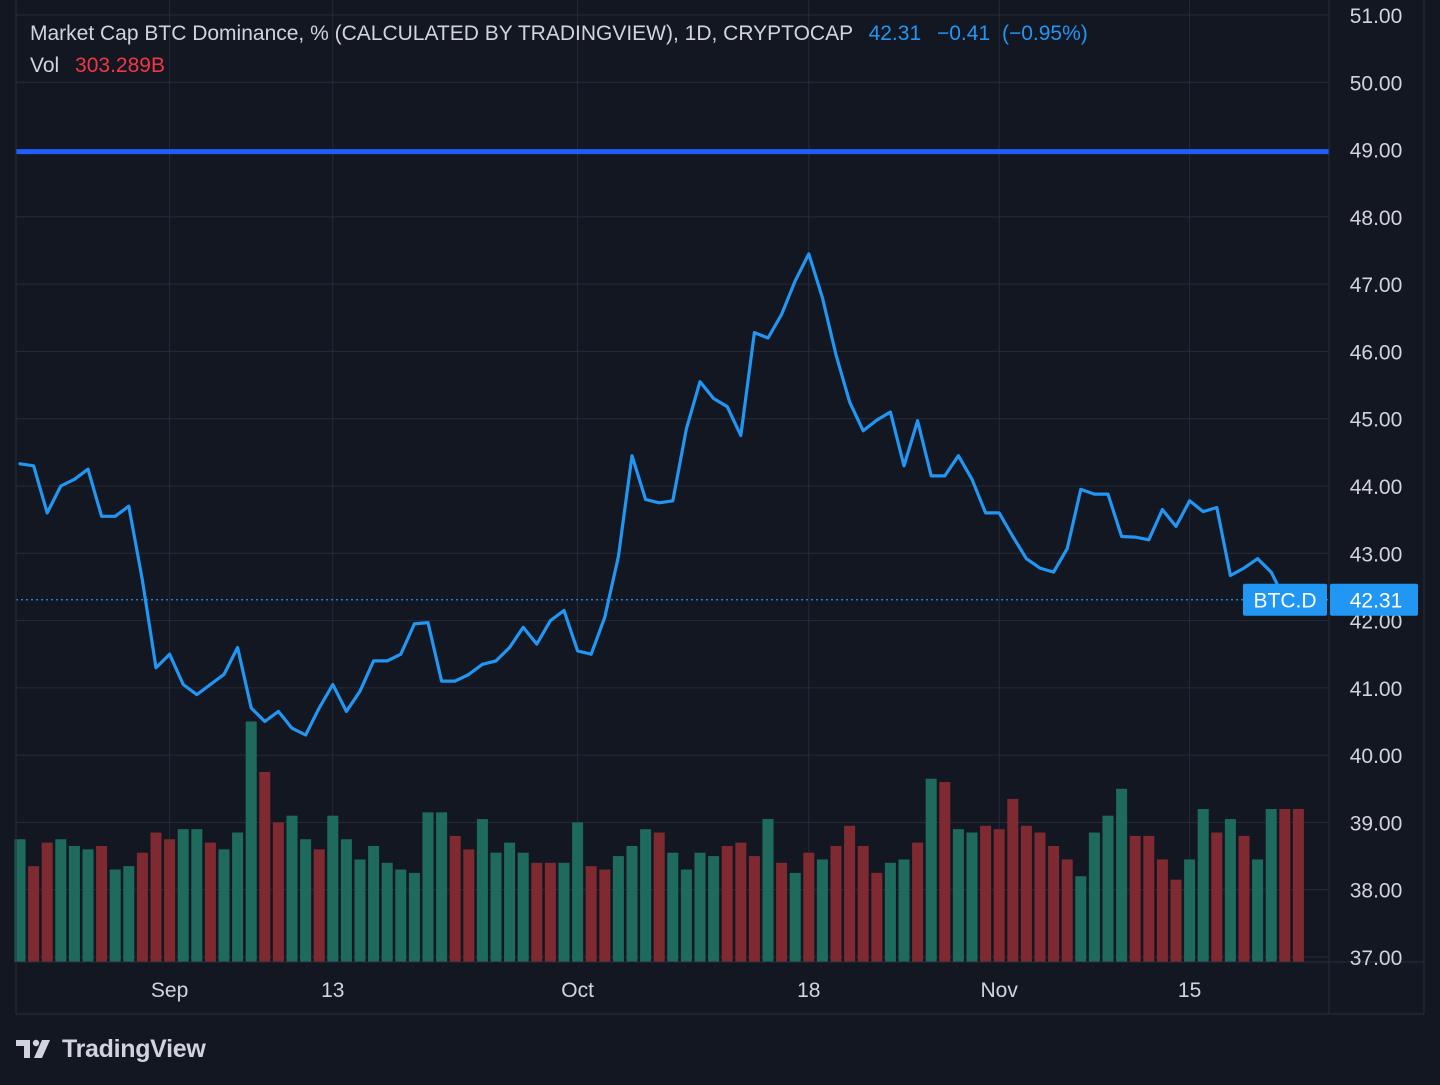 The width and height of the screenshot is (1440, 1085). Describe the element at coordinates (1376, 823) in the screenshot. I see `y-tick-label: 39.00` at that location.